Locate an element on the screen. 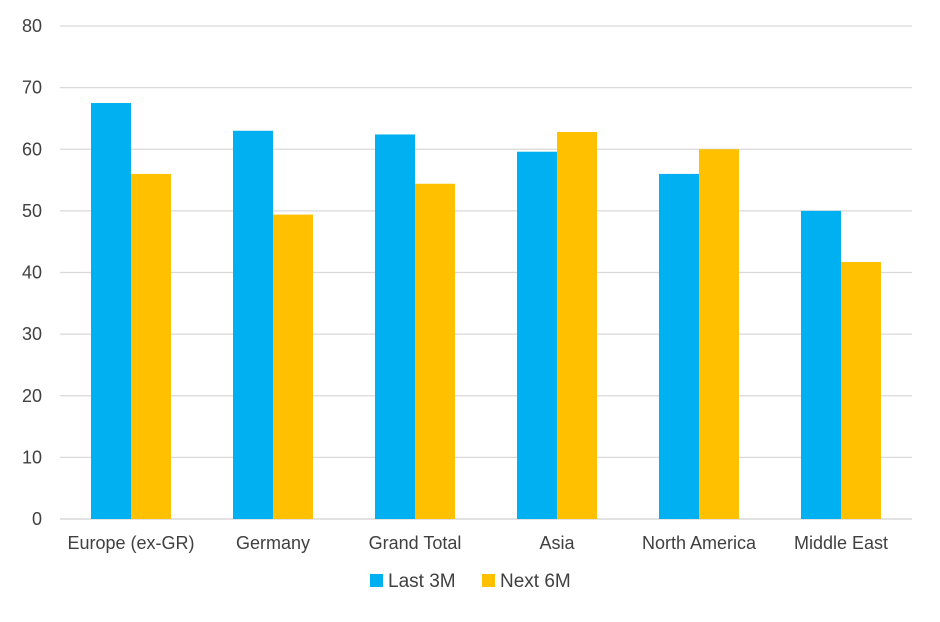 The image size is (940, 622). x-tick-label: Grand Total is located at coordinates (415, 543).